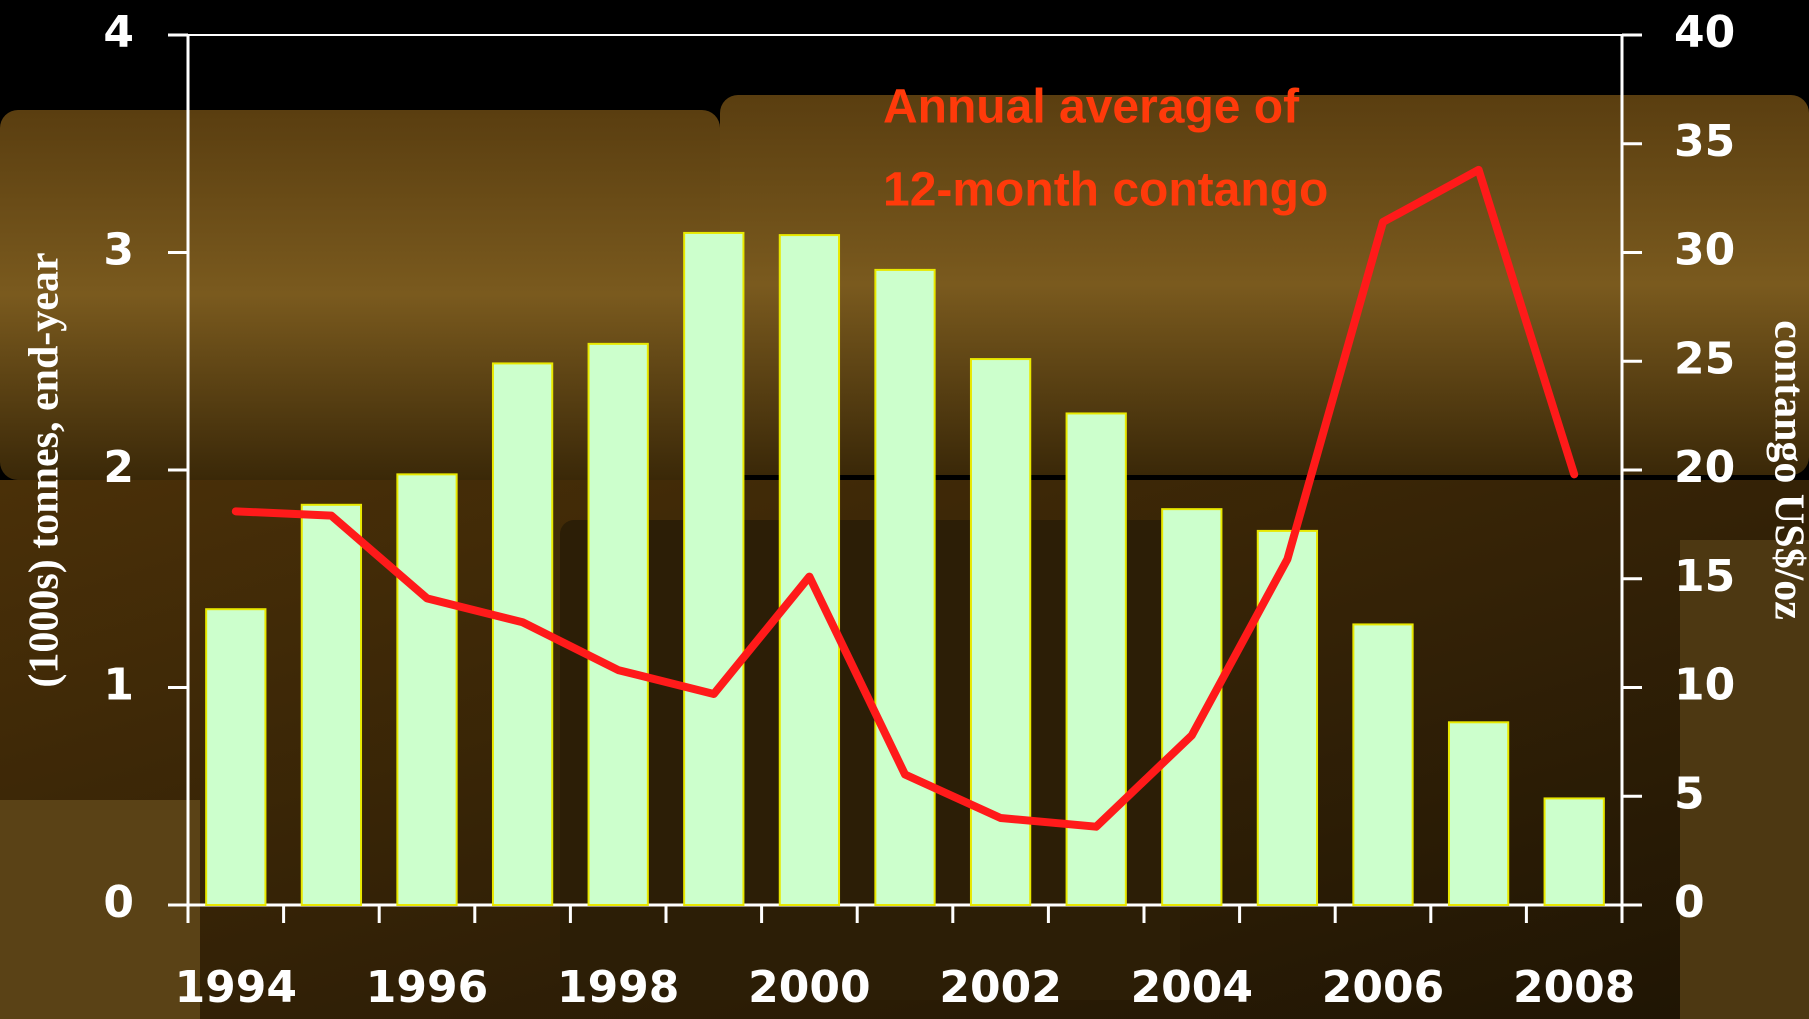 The width and height of the screenshot is (1809, 1019). Describe the element at coordinates (1000, 987) in the screenshot. I see `x-tick-label: 2002` at that location.